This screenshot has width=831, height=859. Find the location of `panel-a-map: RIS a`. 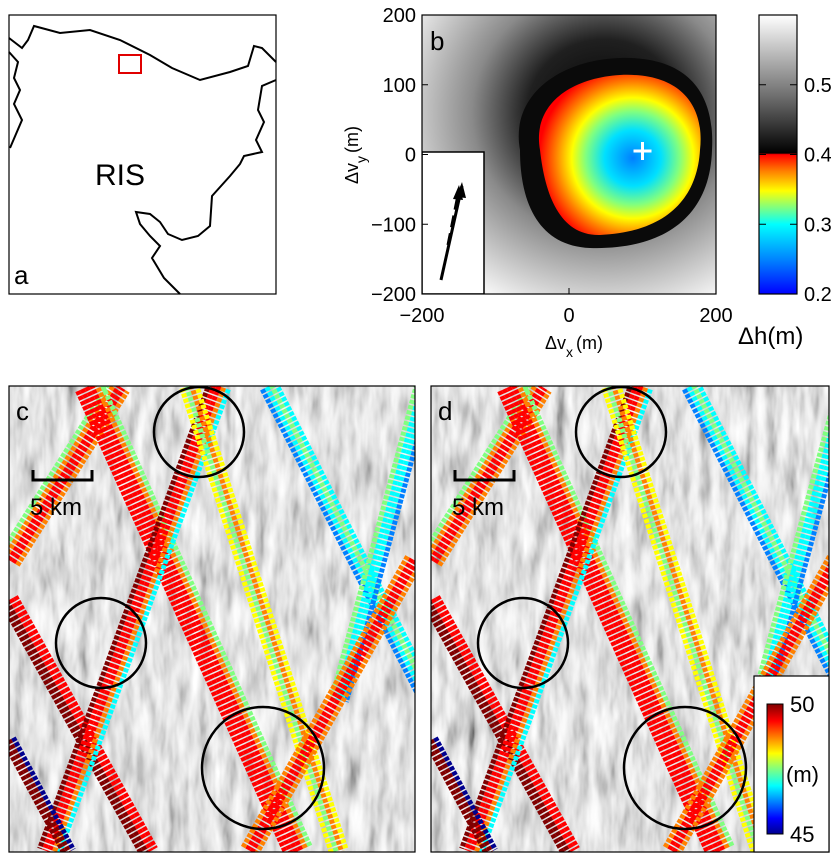

panel-a-map: RIS a is located at coordinates (142, 154).